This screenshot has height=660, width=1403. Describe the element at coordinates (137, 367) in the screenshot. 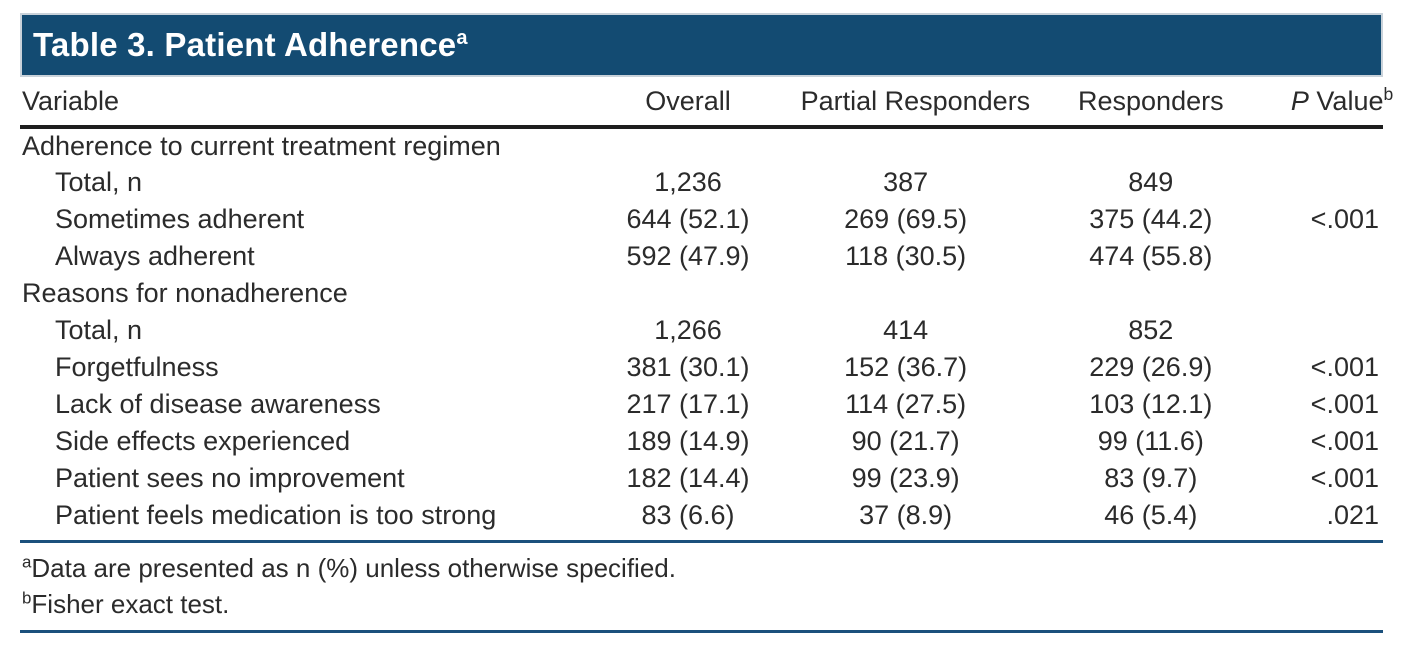

I see `row-label: Forgetfulness` at that location.